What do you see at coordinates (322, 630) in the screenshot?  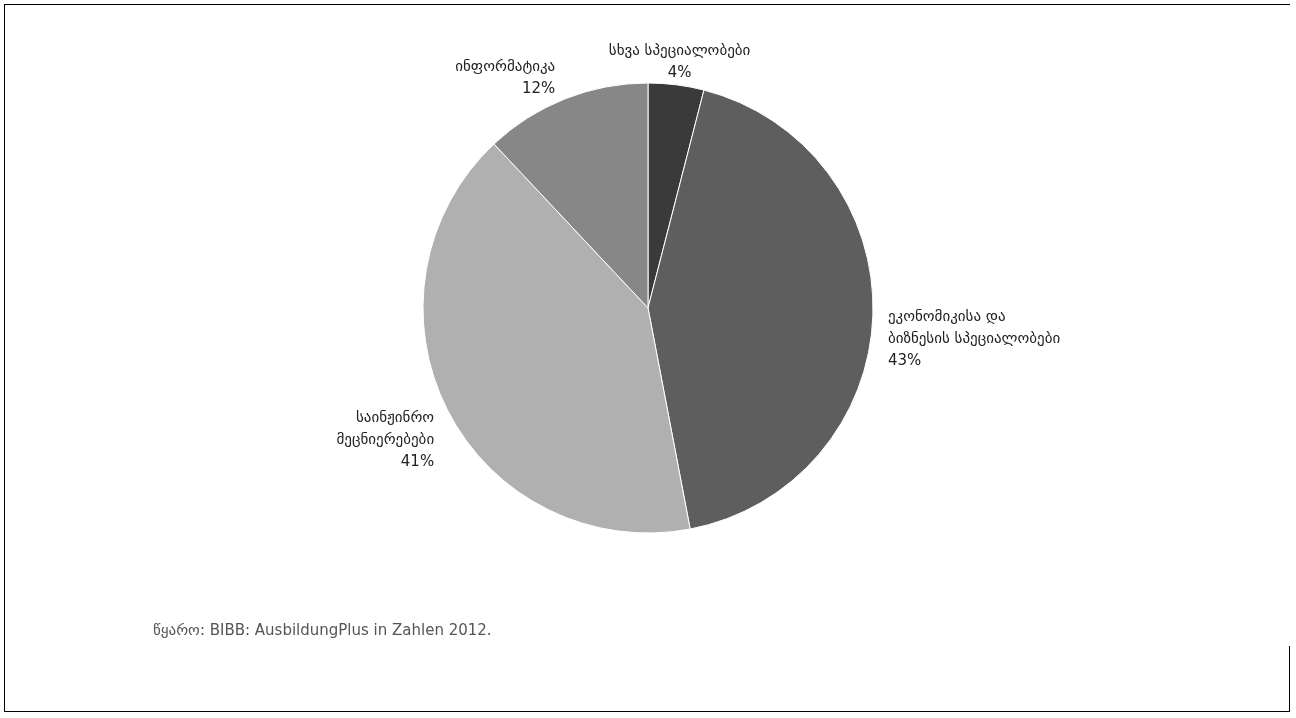 I see `text: წყარო: BIBB: AusbildungPlus in Zahlen 2012.` at bounding box center [322, 630].